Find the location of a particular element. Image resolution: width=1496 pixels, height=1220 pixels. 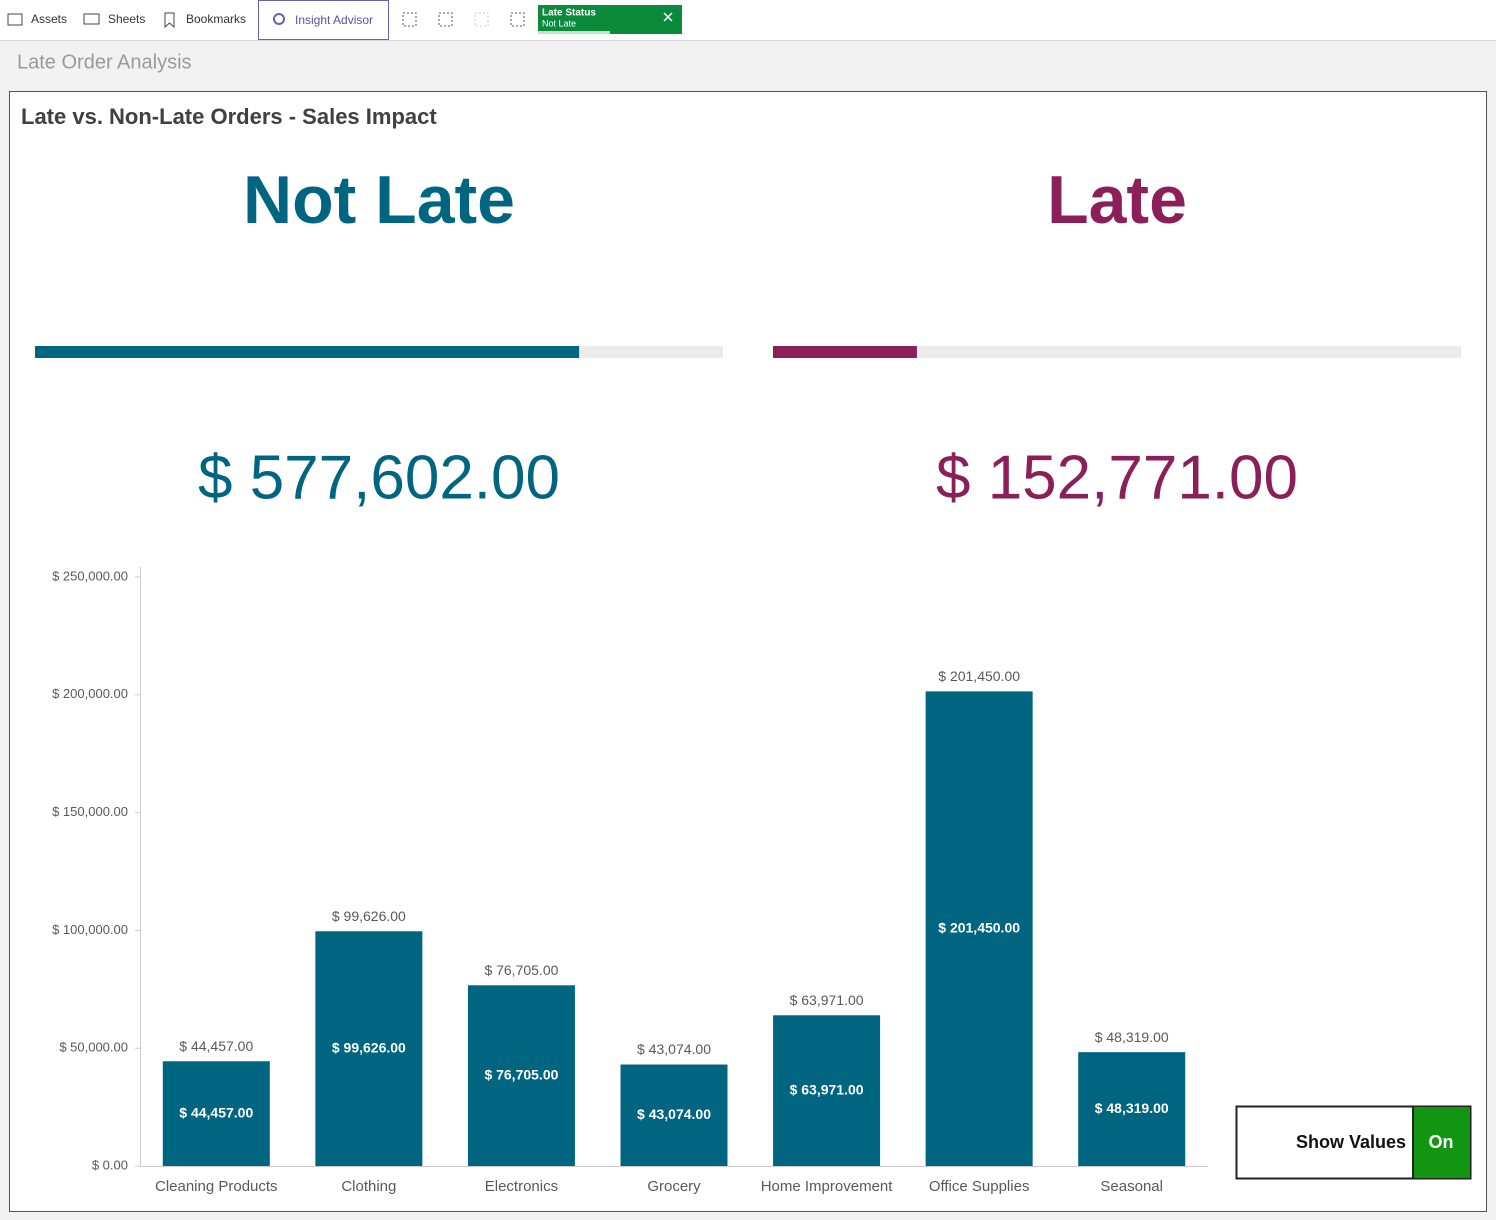

value-label: $ 201,450.00 is located at coordinates (979, 676).